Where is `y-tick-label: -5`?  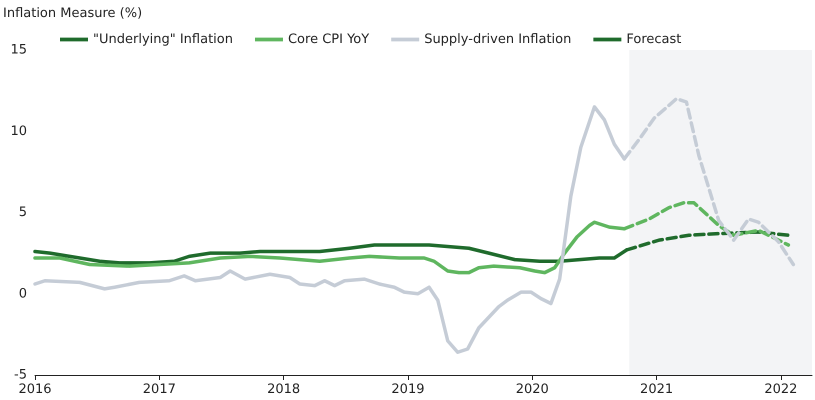
y-tick-label: -5 is located at coordinates (20, 375).